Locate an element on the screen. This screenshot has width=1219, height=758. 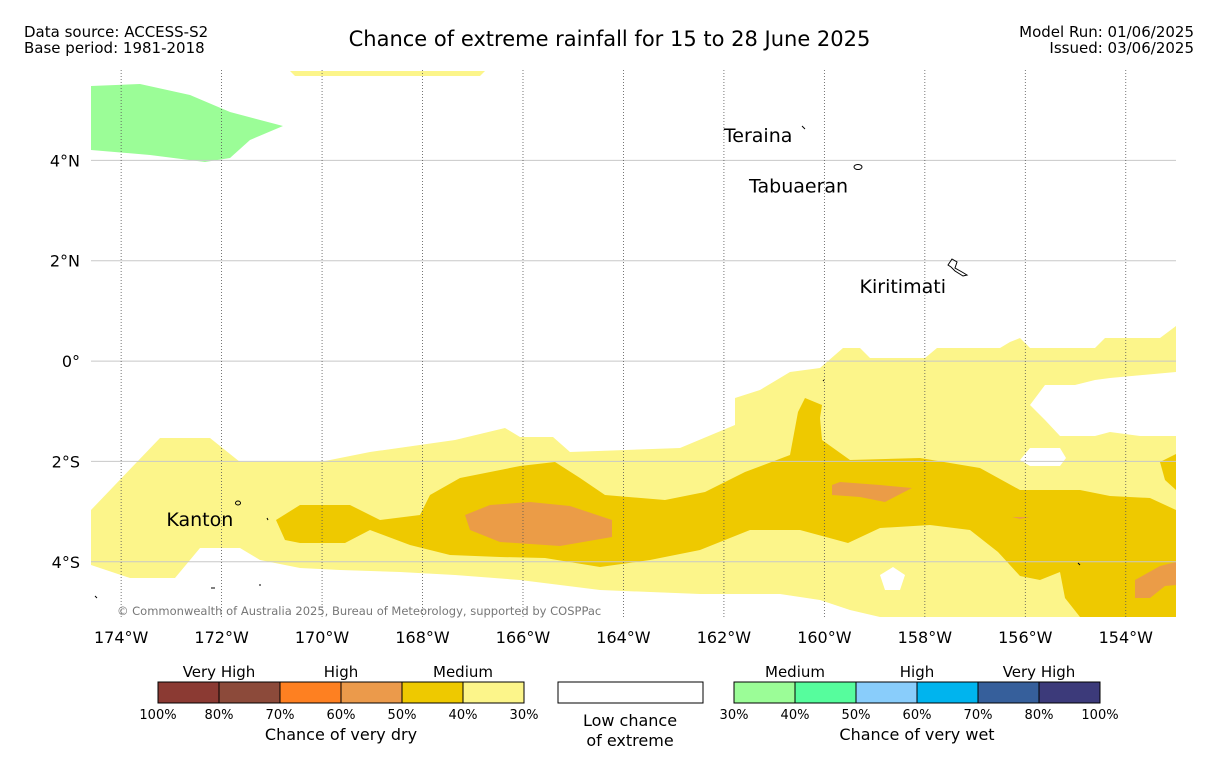
dry-high-60-region is located at coordinates (820, 540).